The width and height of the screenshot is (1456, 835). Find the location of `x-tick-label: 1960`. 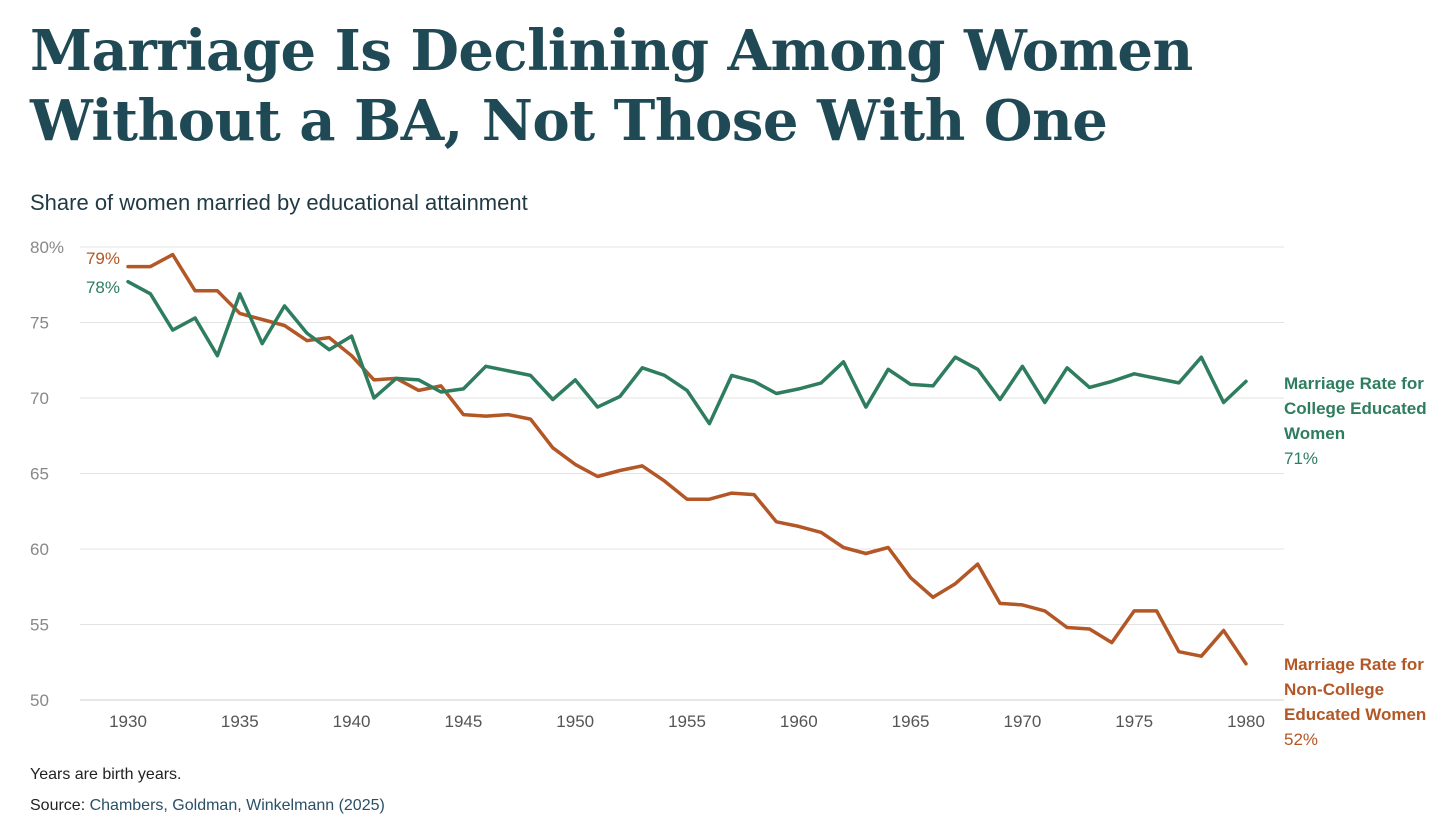

x-tick-label: 1960 is located at coordinates (799, 721).